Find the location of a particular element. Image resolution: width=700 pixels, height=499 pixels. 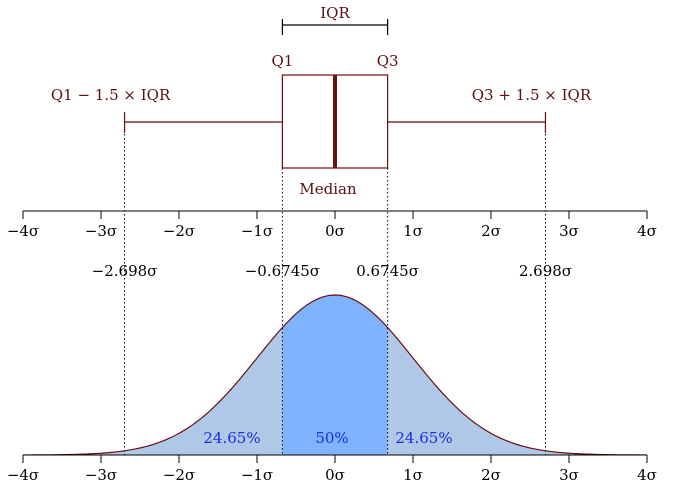

right-tail-region is located at coordinates (517, 391).